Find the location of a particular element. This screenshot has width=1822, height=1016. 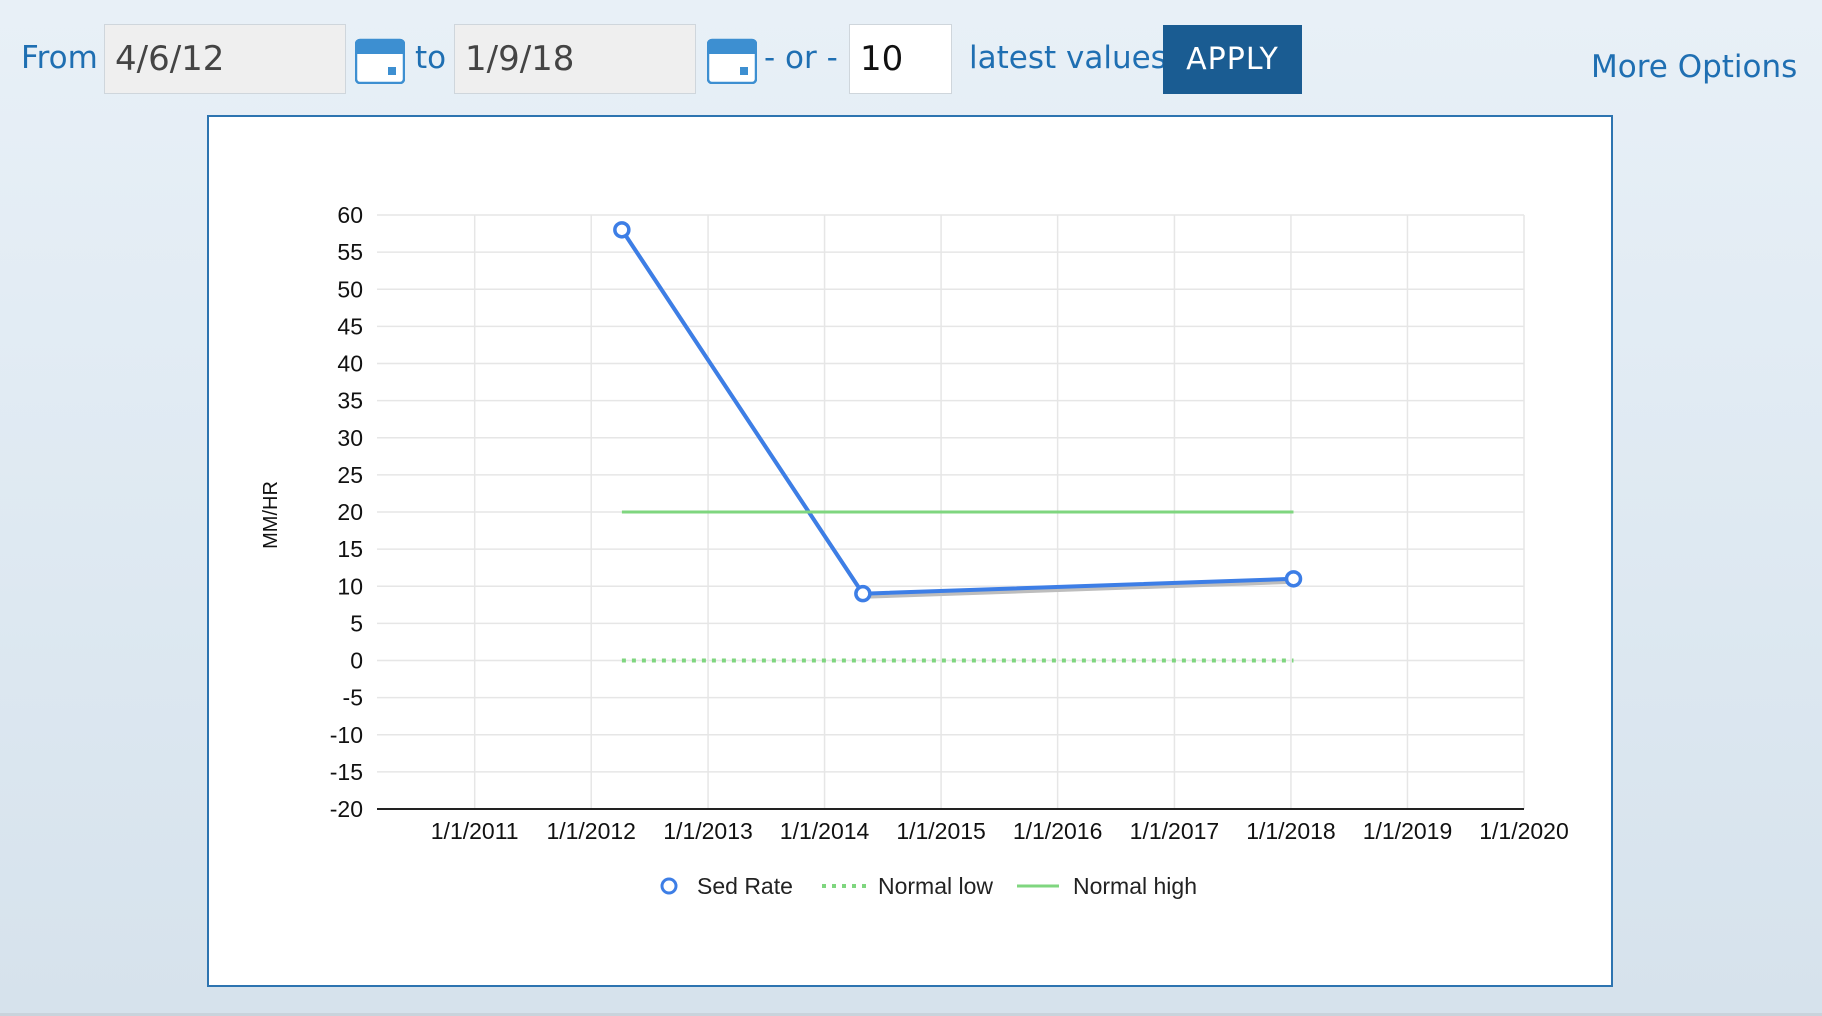

sed-rate-line is located at coordinates (957, 412).